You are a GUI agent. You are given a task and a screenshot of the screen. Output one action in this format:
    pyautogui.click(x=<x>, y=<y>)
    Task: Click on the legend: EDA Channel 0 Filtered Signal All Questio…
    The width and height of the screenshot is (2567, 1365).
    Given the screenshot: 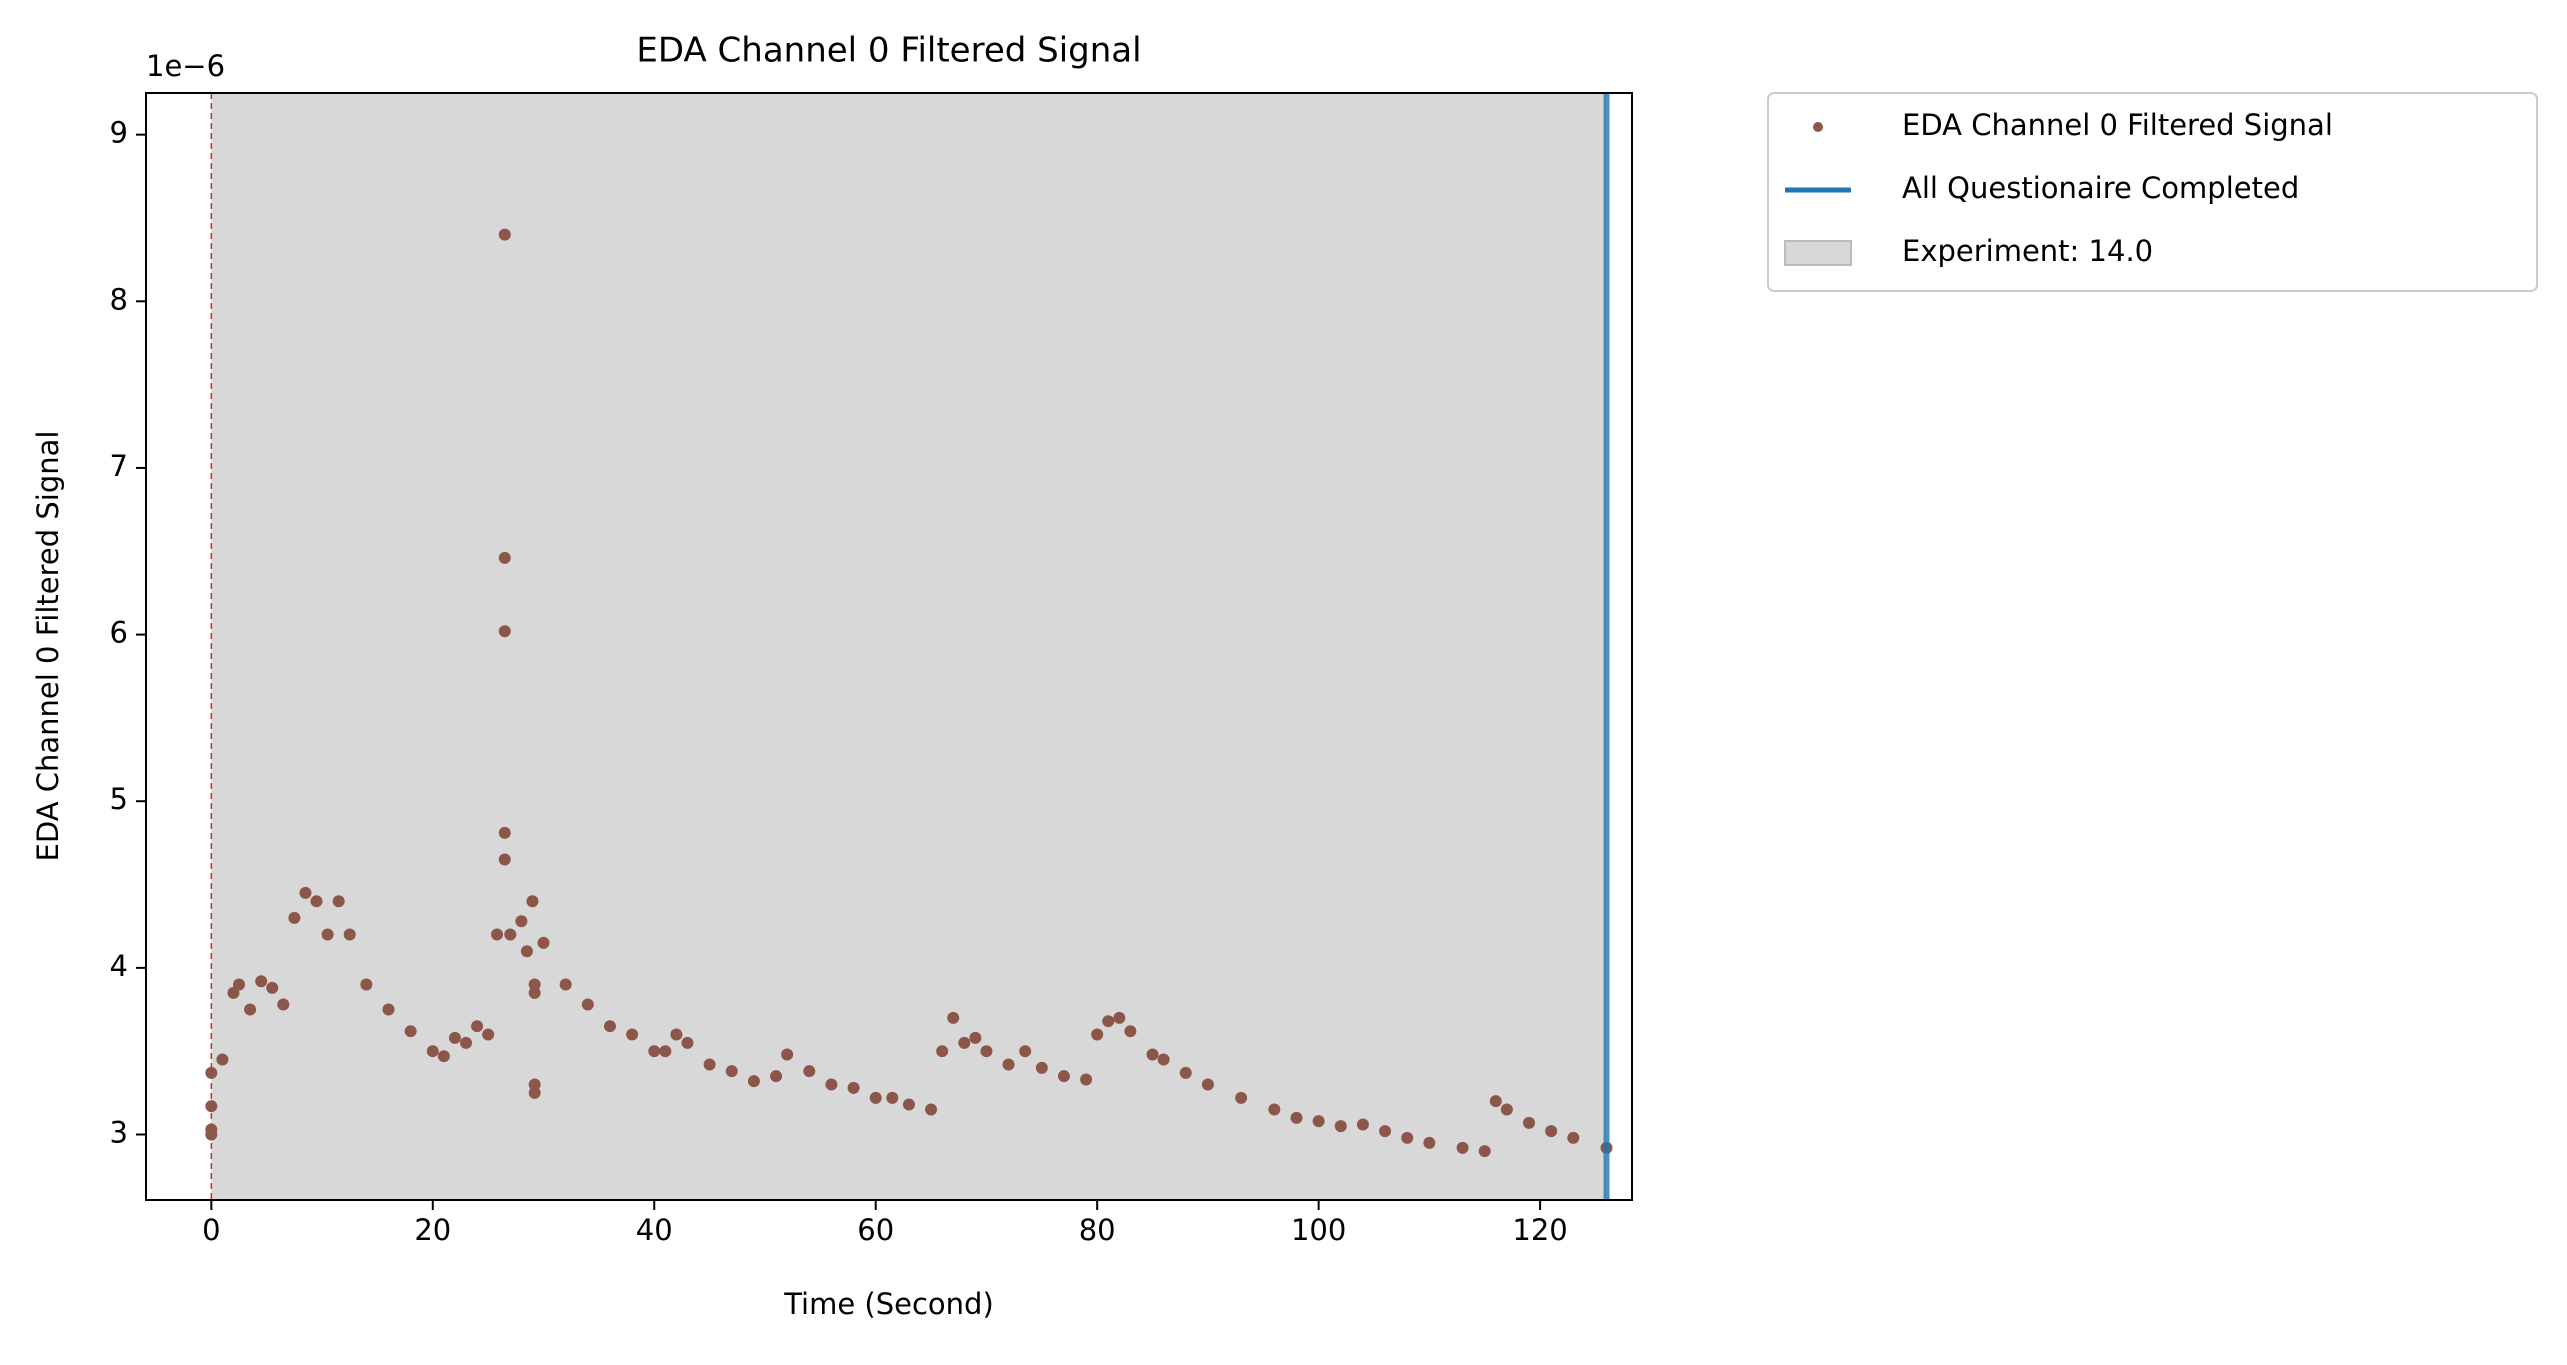 What is the action you would take?
    pyautogui.click(x=2152, y=192)
    